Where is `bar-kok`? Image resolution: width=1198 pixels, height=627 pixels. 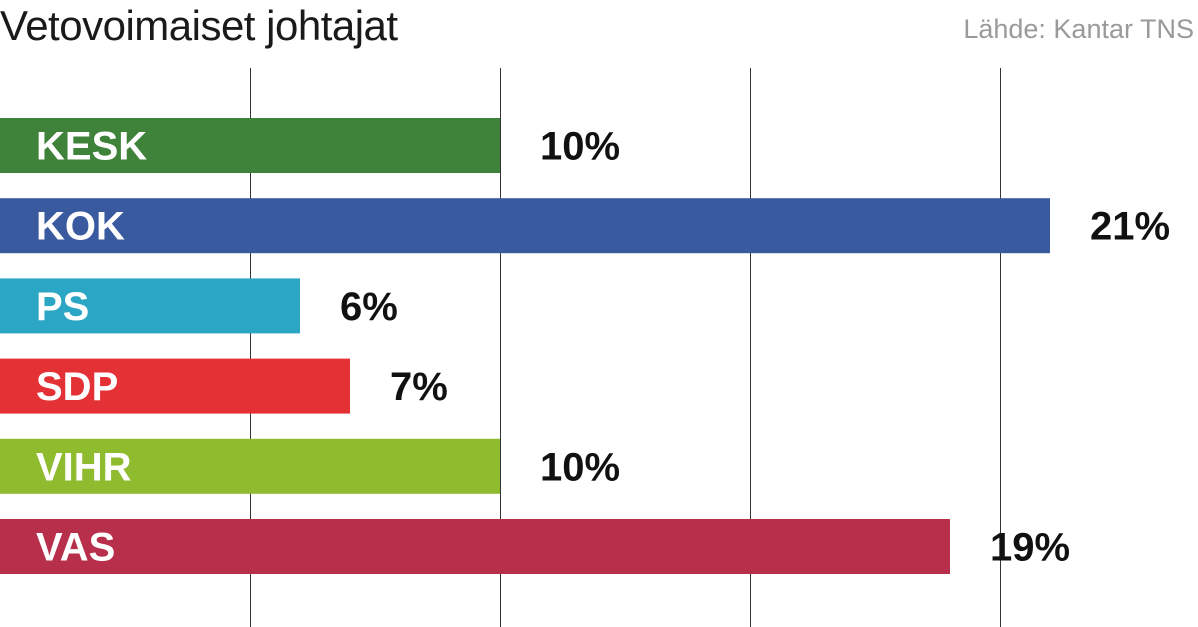 bar-kok is located at coordinates (525, 226).